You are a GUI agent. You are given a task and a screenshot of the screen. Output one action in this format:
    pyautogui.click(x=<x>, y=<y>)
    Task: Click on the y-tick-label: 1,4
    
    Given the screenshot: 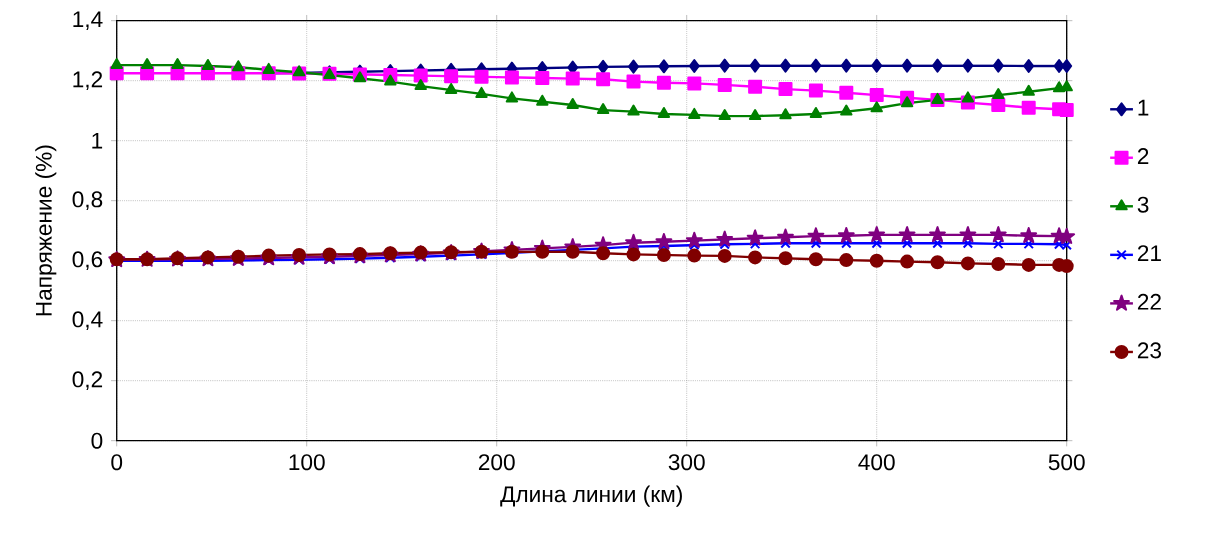 What is the action you would take?
    pyautogui.click(x=88, y=20)
    